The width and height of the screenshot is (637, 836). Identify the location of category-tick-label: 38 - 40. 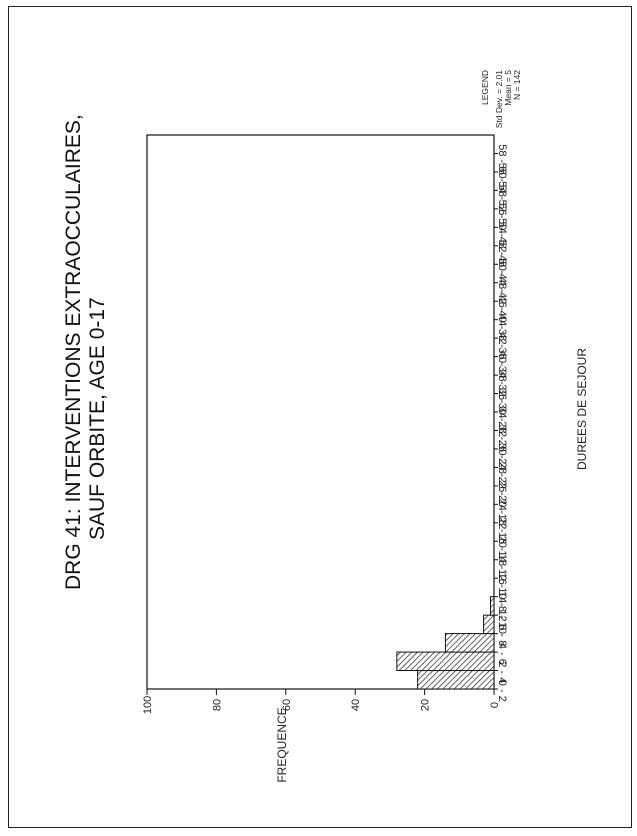
(502, 346).